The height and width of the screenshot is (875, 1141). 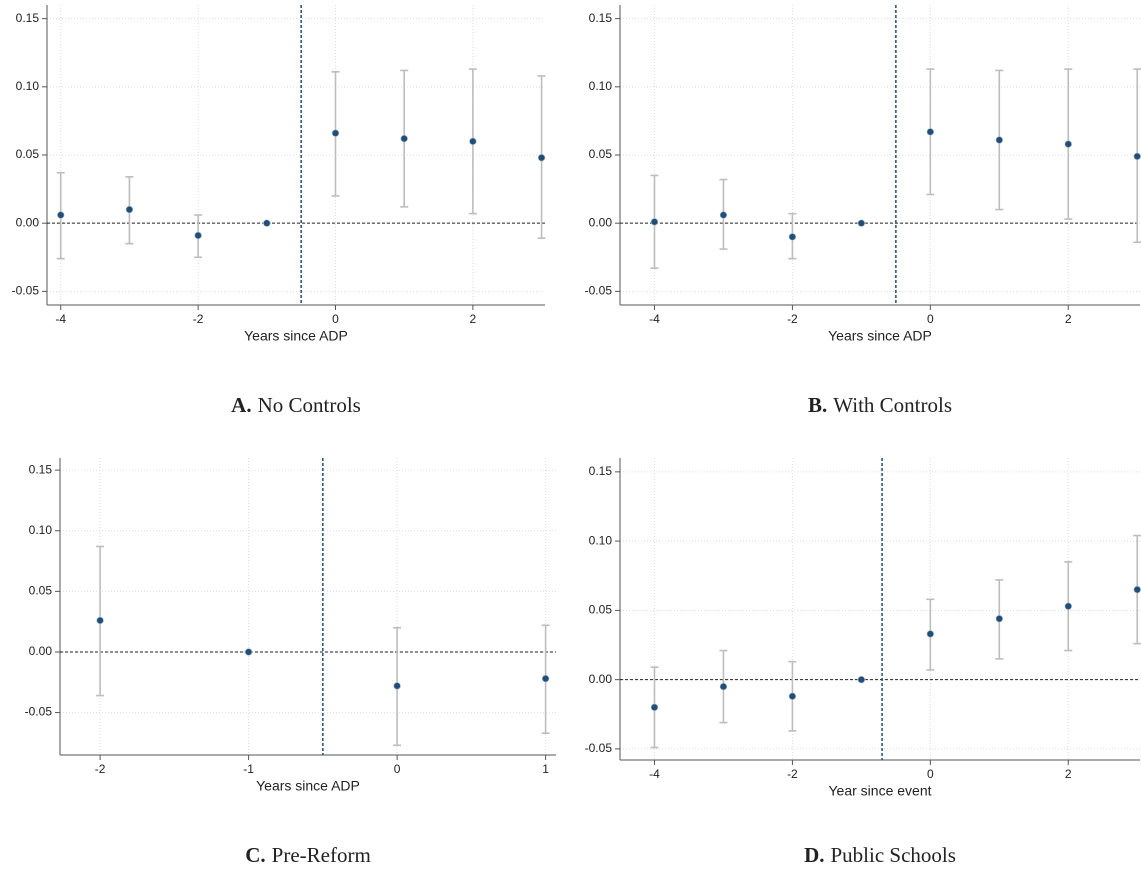 What do you see at coordinates (814, 855) in the screenshot?
I see `panel-label: D.` at bounding box center [814, 855].